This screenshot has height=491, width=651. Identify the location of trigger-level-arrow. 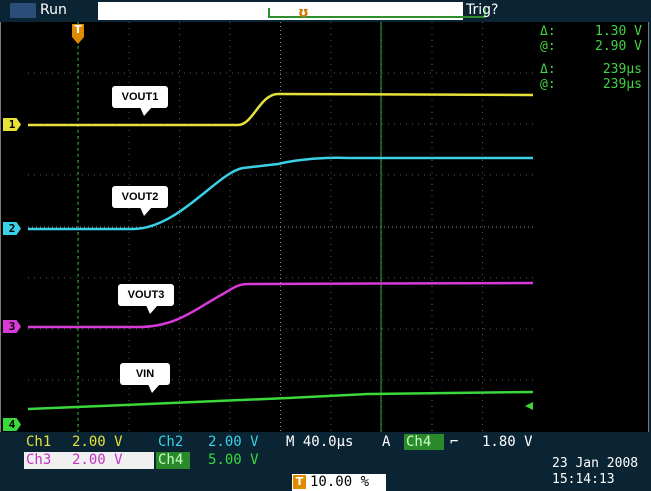
(529, 406).